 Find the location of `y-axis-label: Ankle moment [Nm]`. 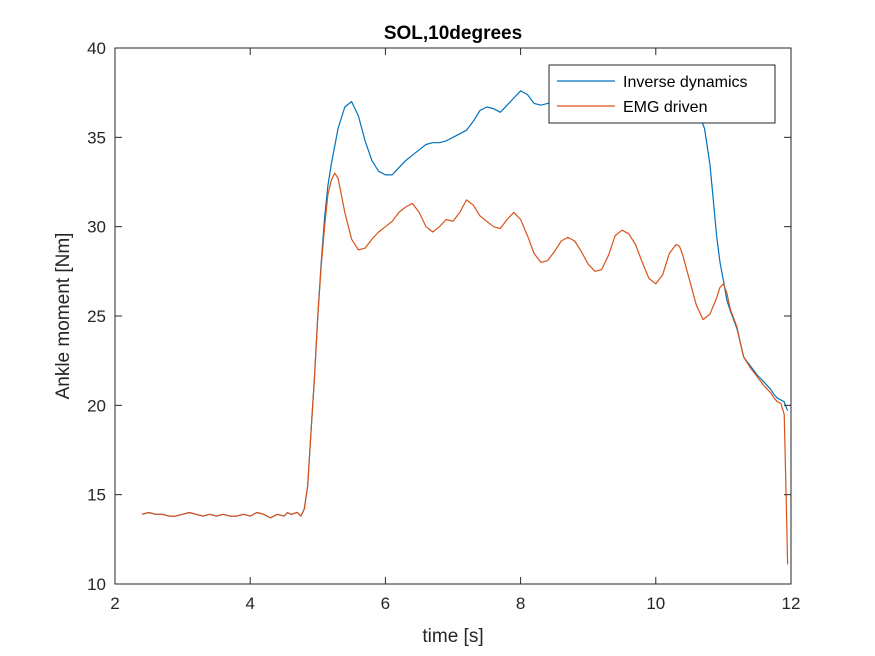

y-axis-label: Ankle moment [Nm] is located at coordinates (63, 316).